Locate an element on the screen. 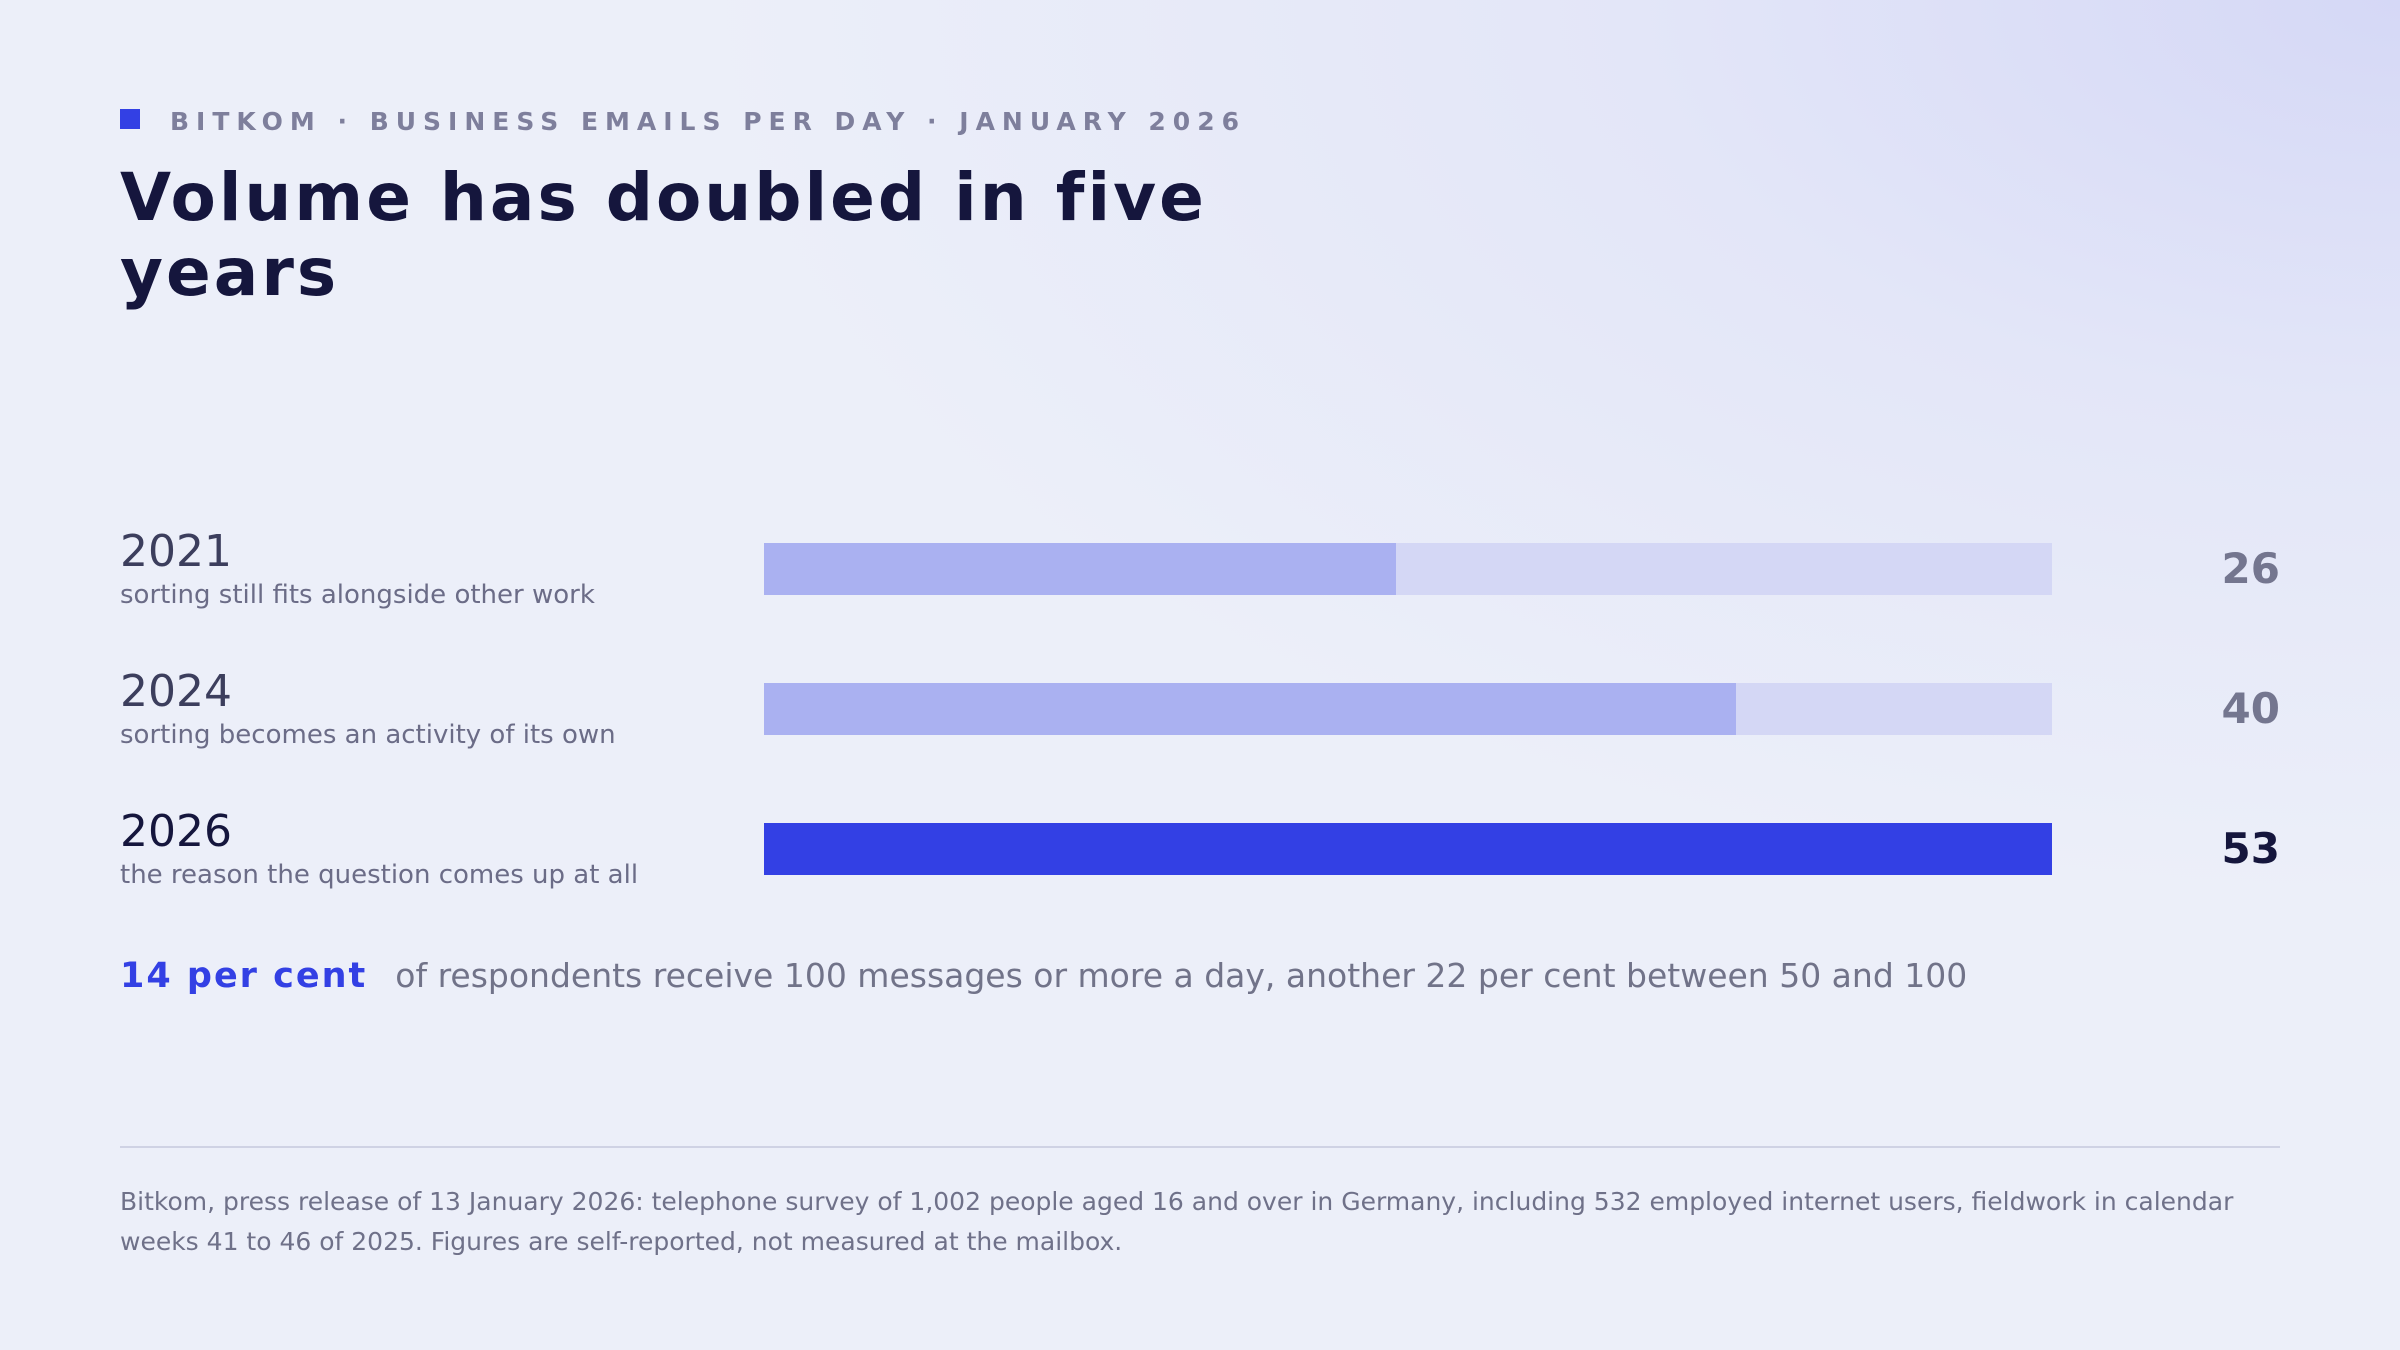 The width and height of the screenshot is (2400, 1350). accent-square-icon is located at coordinates (130, 119).